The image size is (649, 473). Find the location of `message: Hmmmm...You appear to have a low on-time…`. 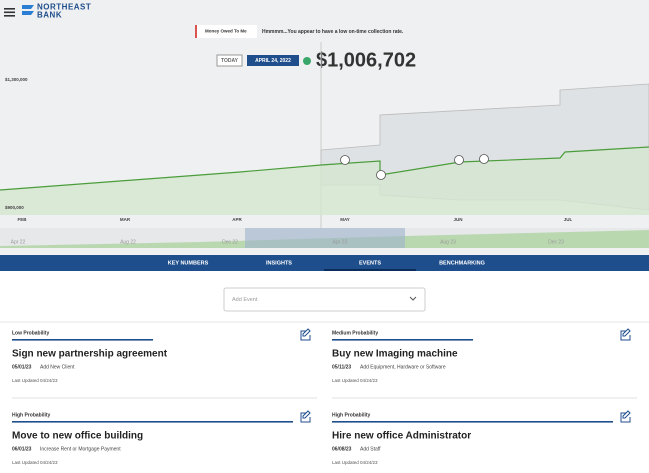

message: Hmmmm...You appear to have a low on-time… is located at coordinates (333, 32).